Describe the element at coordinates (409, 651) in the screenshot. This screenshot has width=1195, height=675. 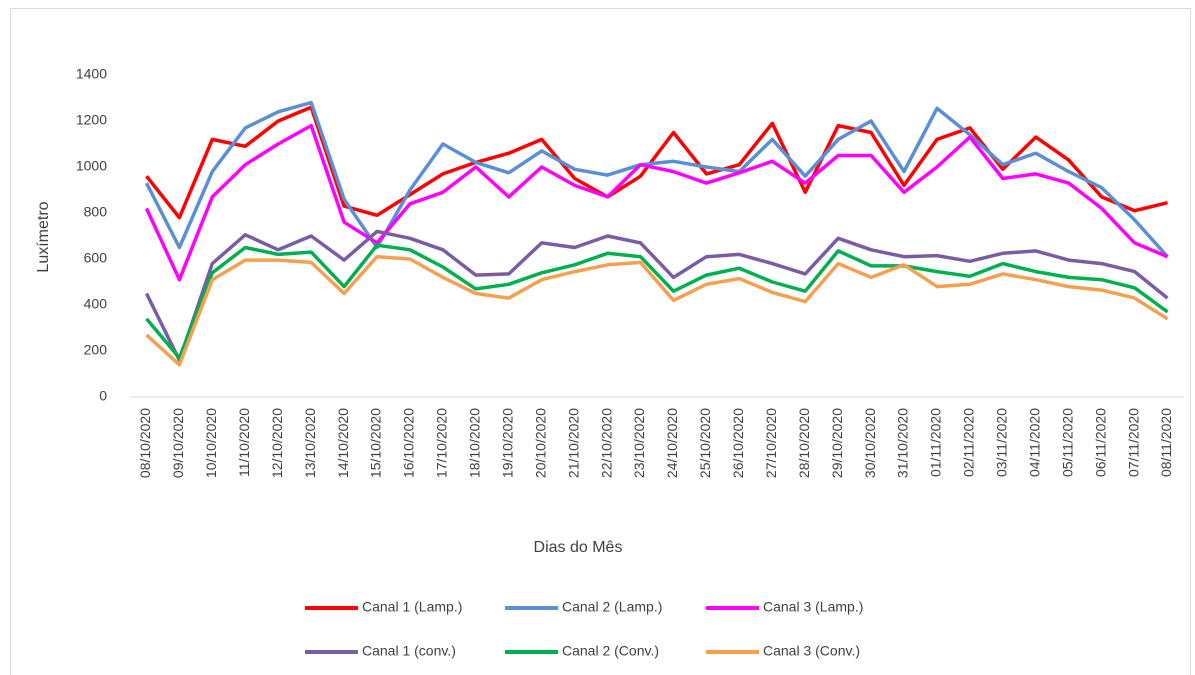
I see `legend-label: Canal 1 (conv.)` at that location.